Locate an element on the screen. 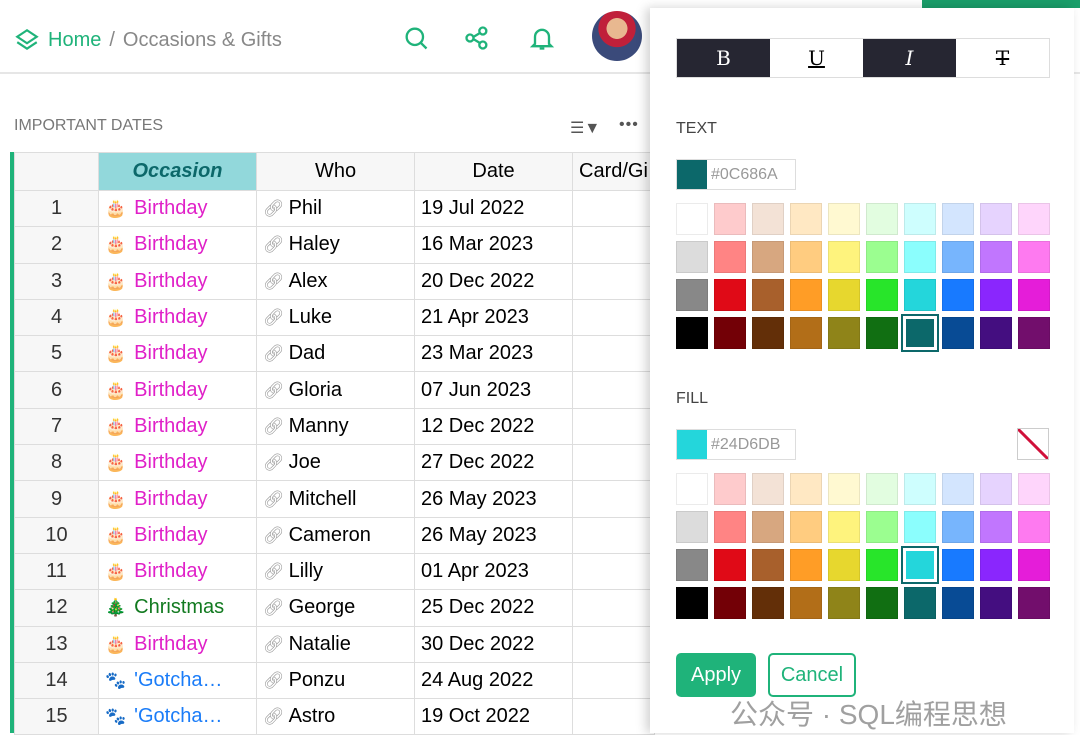  table-row: 10 🎂 Birthday 🔗︎ Cameron 26 May 2023 is located at coordinates (334, 535).